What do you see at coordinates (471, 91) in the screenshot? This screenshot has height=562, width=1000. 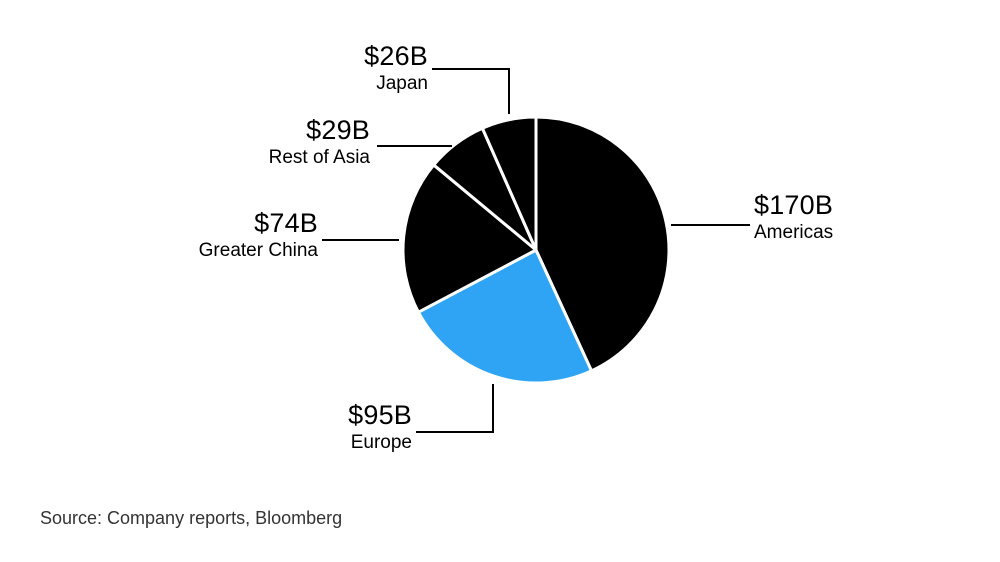 I see `leader-line-japan` at bounding box center [471, 91].